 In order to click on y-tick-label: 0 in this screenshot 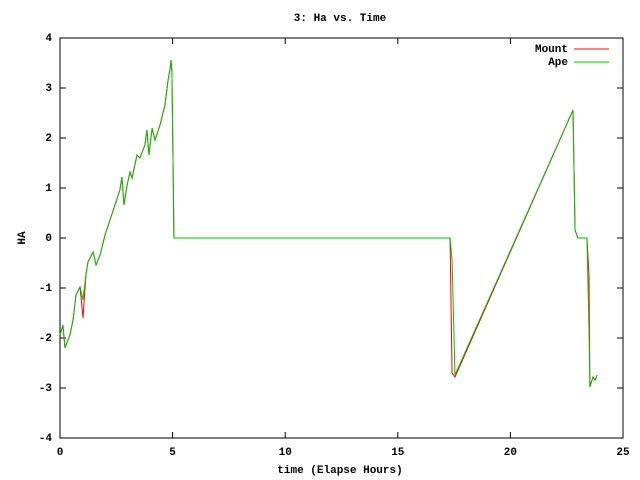, I will do `click(48, 239)`.